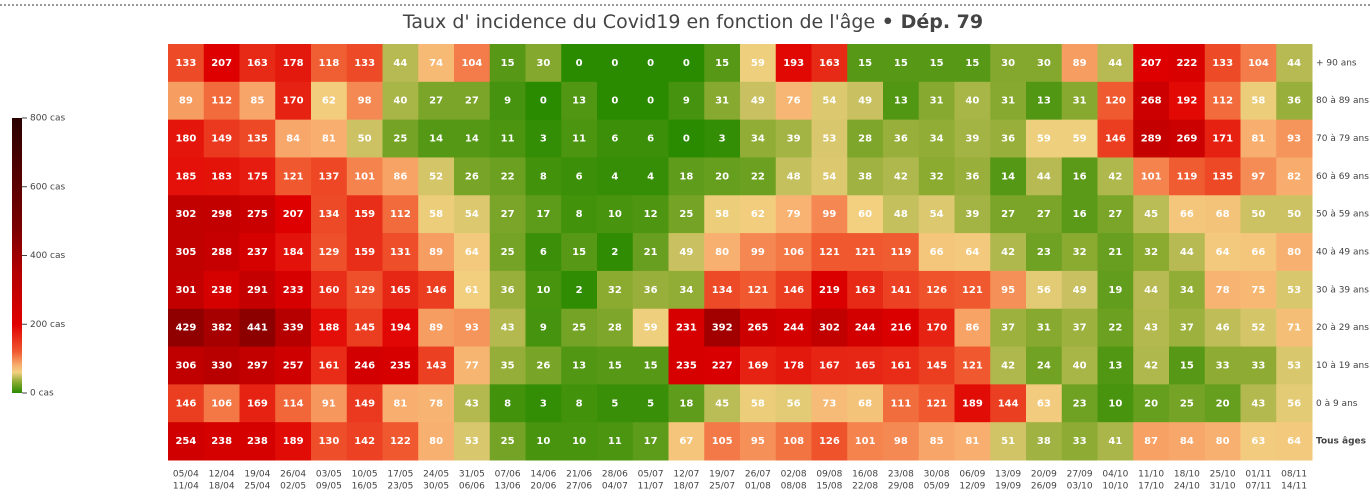 The height and width of the screenshot is (497, 1370). I want to click on cell-label: 269, so click(1186, 139).